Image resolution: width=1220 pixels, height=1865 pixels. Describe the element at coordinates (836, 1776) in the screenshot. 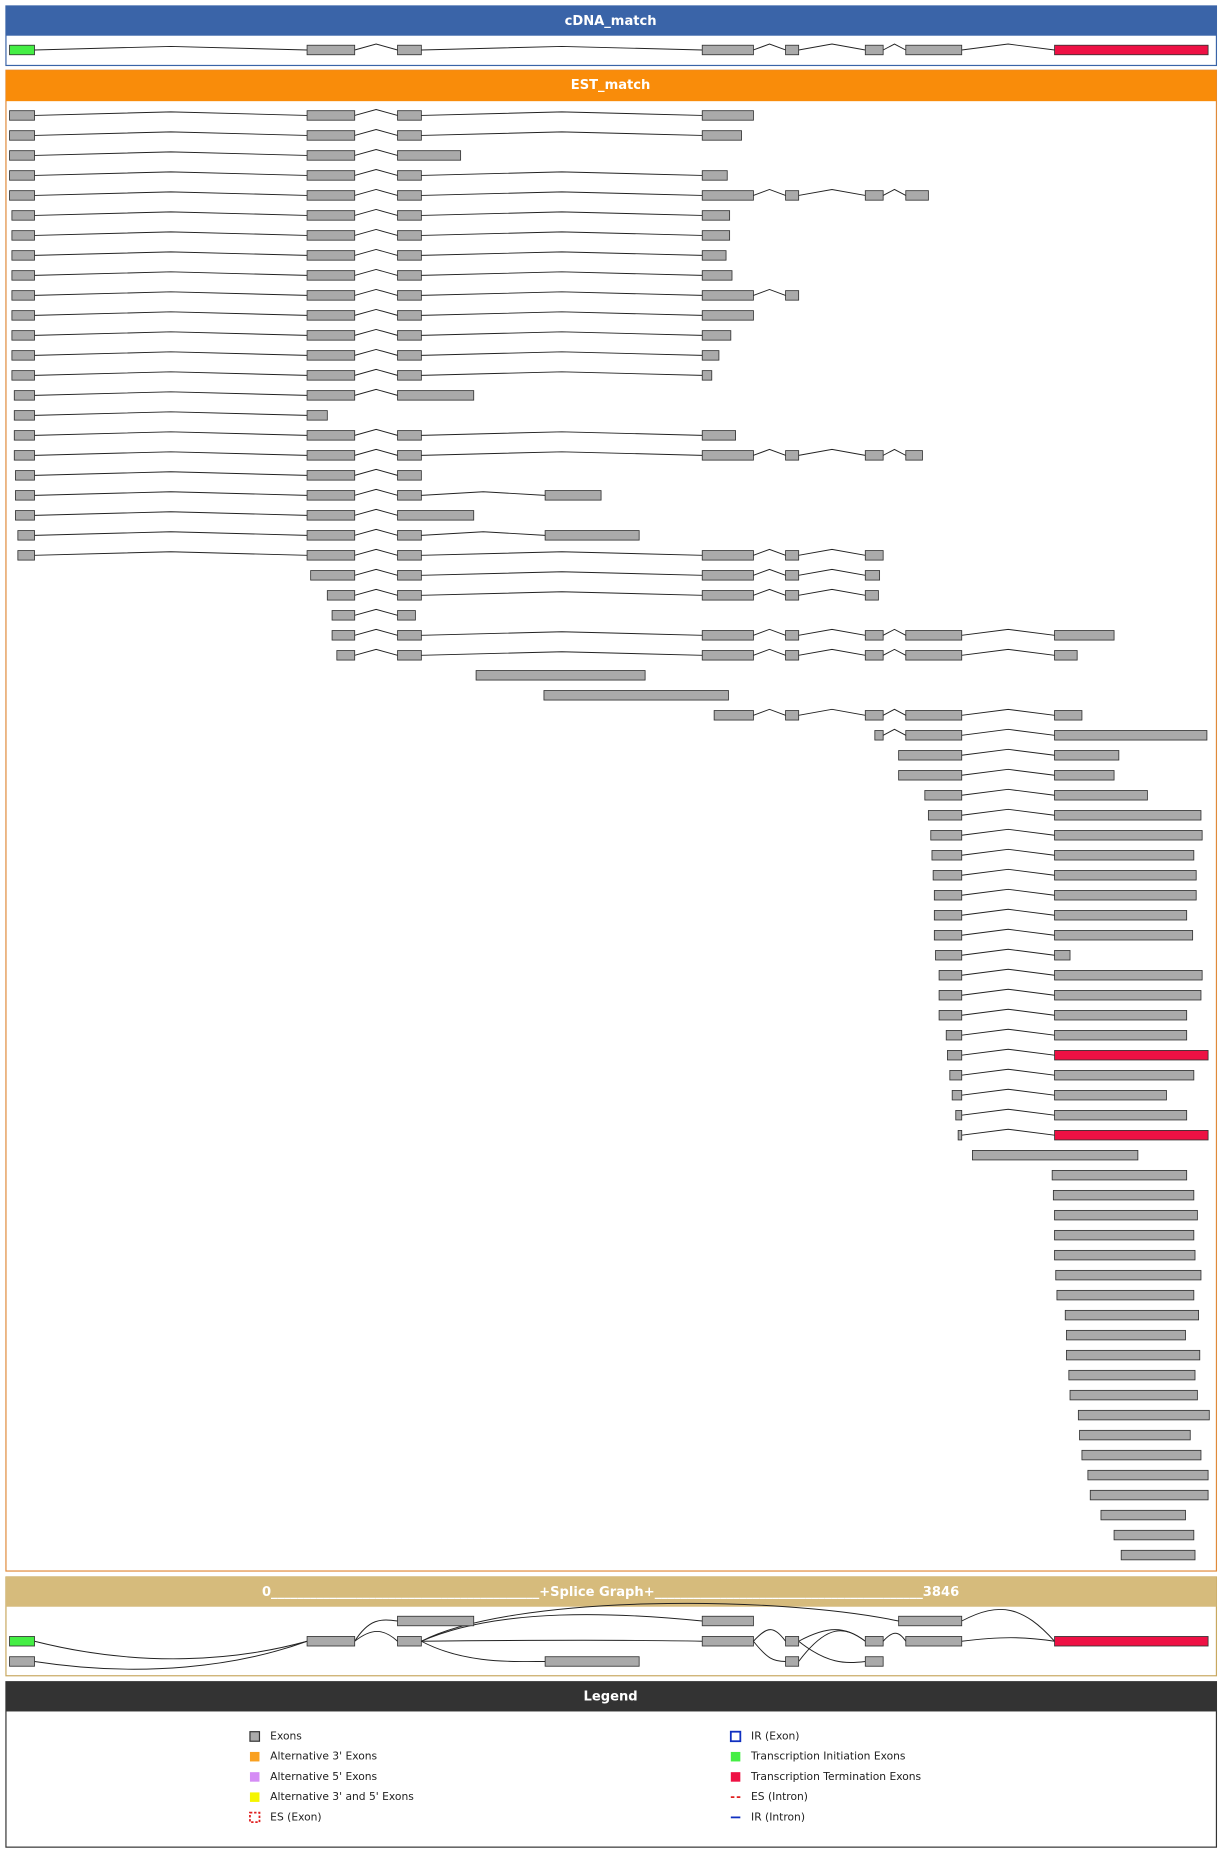

I see `legend-label: Transcription Termination Exons` at that location.